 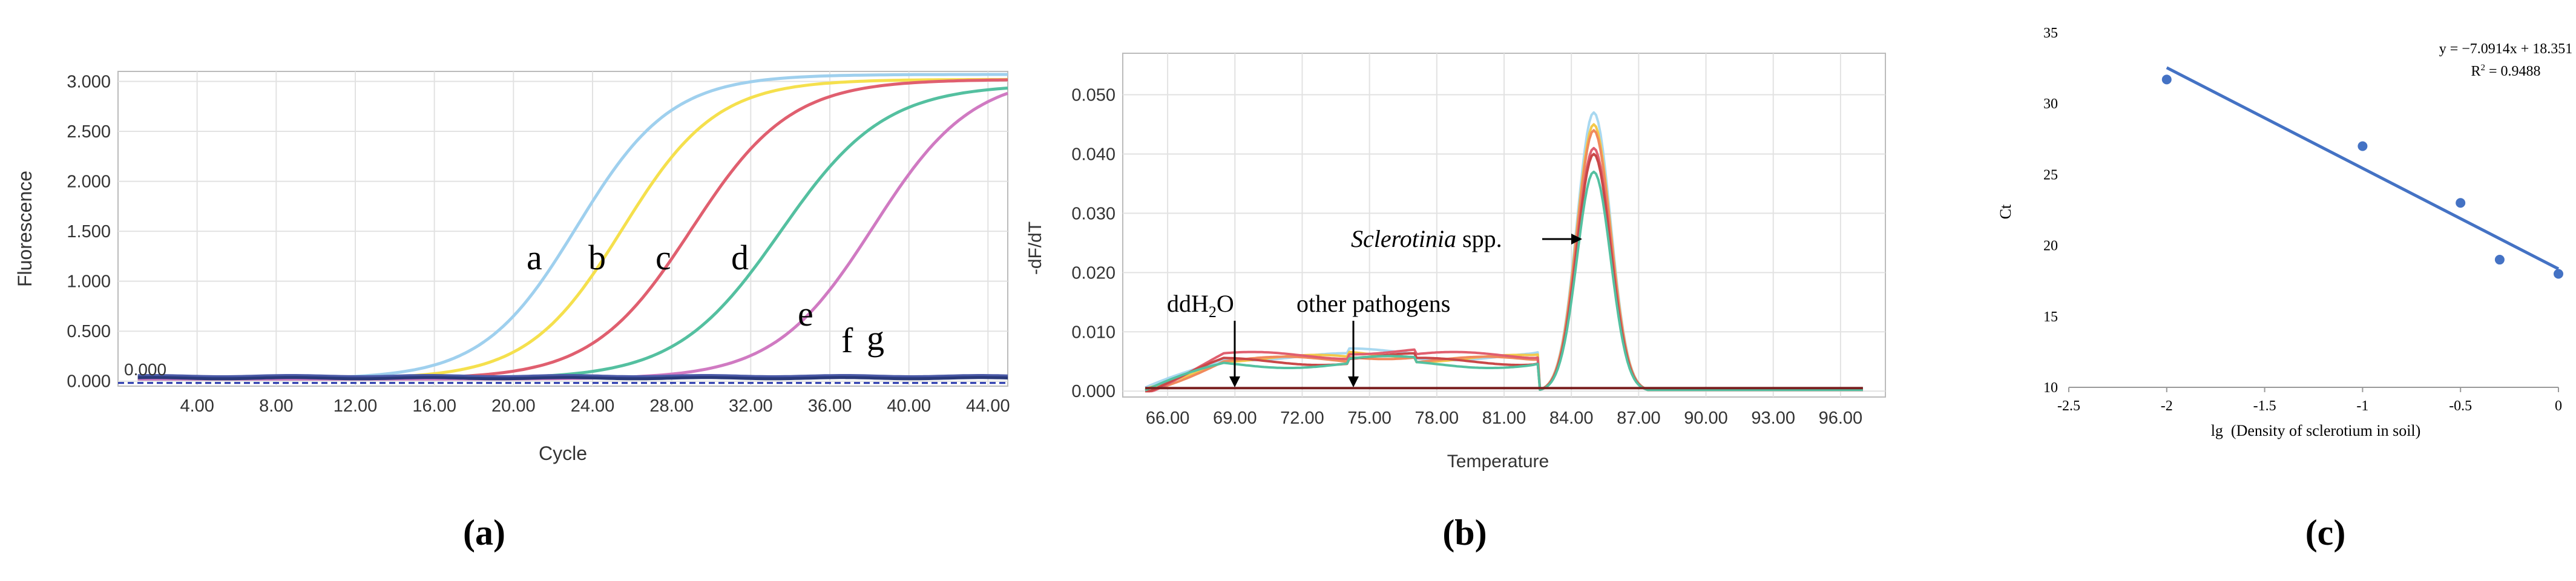 What do you see at coordinates (434, 406) in the screenshot?
I see `panel-a-x-tick-label: 16.00` at bounding box center [434, 406].